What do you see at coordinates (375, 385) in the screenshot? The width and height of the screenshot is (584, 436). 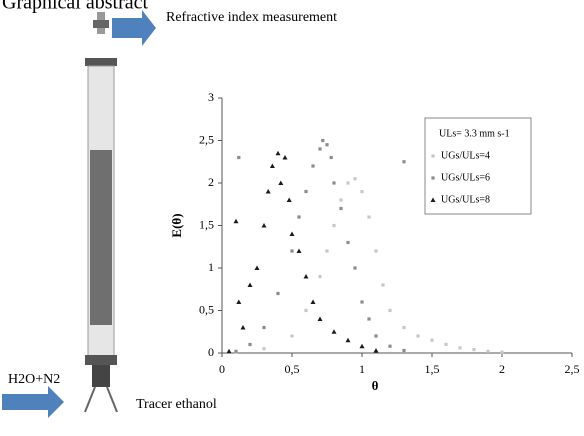 I see `x-axis-label: θ` at bounding box center [375, 385].